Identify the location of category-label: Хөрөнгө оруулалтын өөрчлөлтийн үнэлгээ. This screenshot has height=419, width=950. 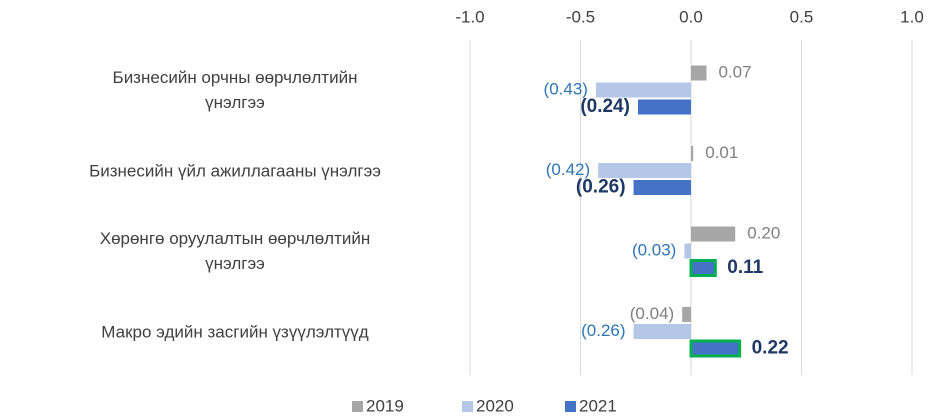
(235, 251).